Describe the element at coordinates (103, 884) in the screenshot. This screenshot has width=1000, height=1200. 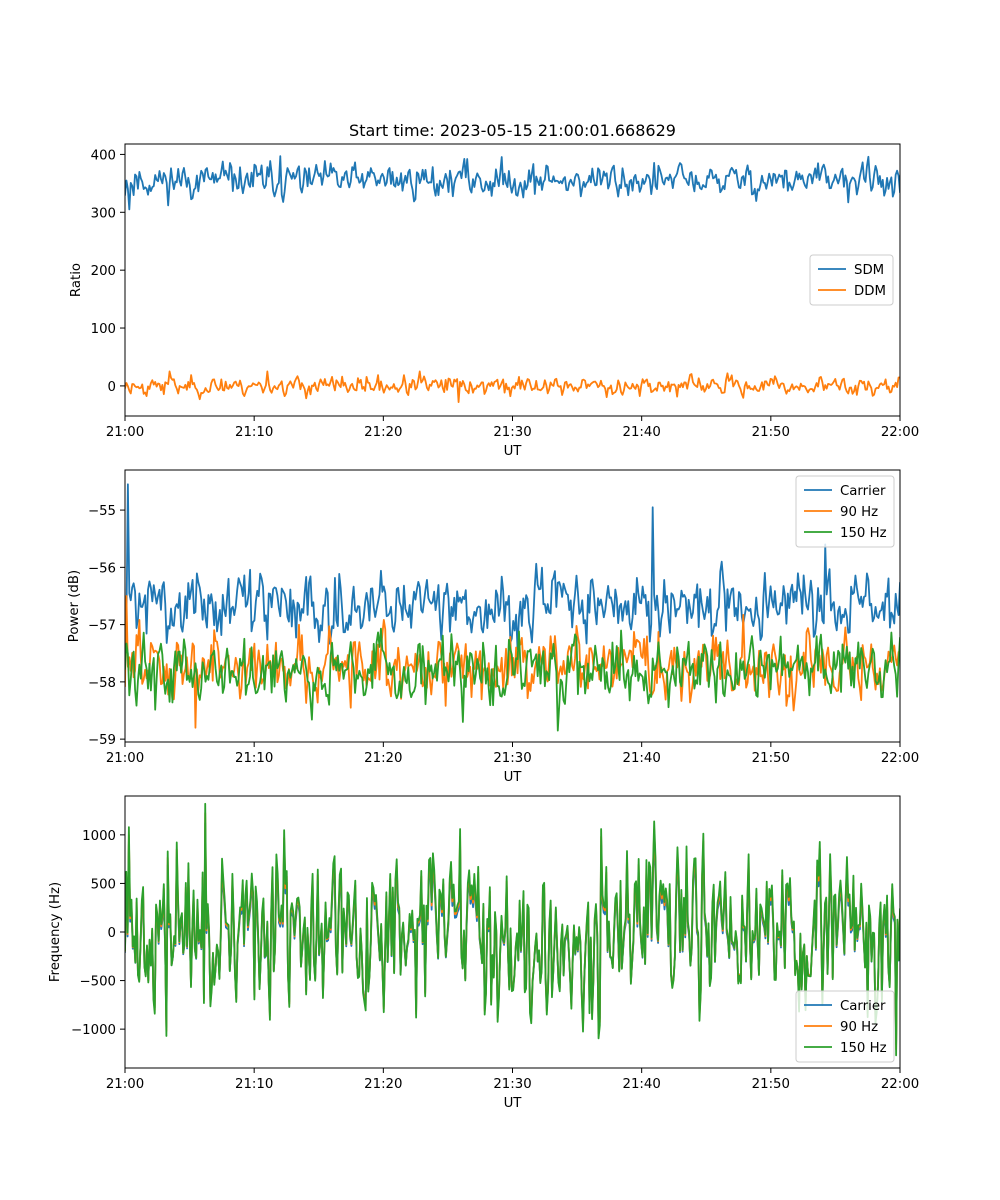
I see `y-tick-label: 500` at that location.